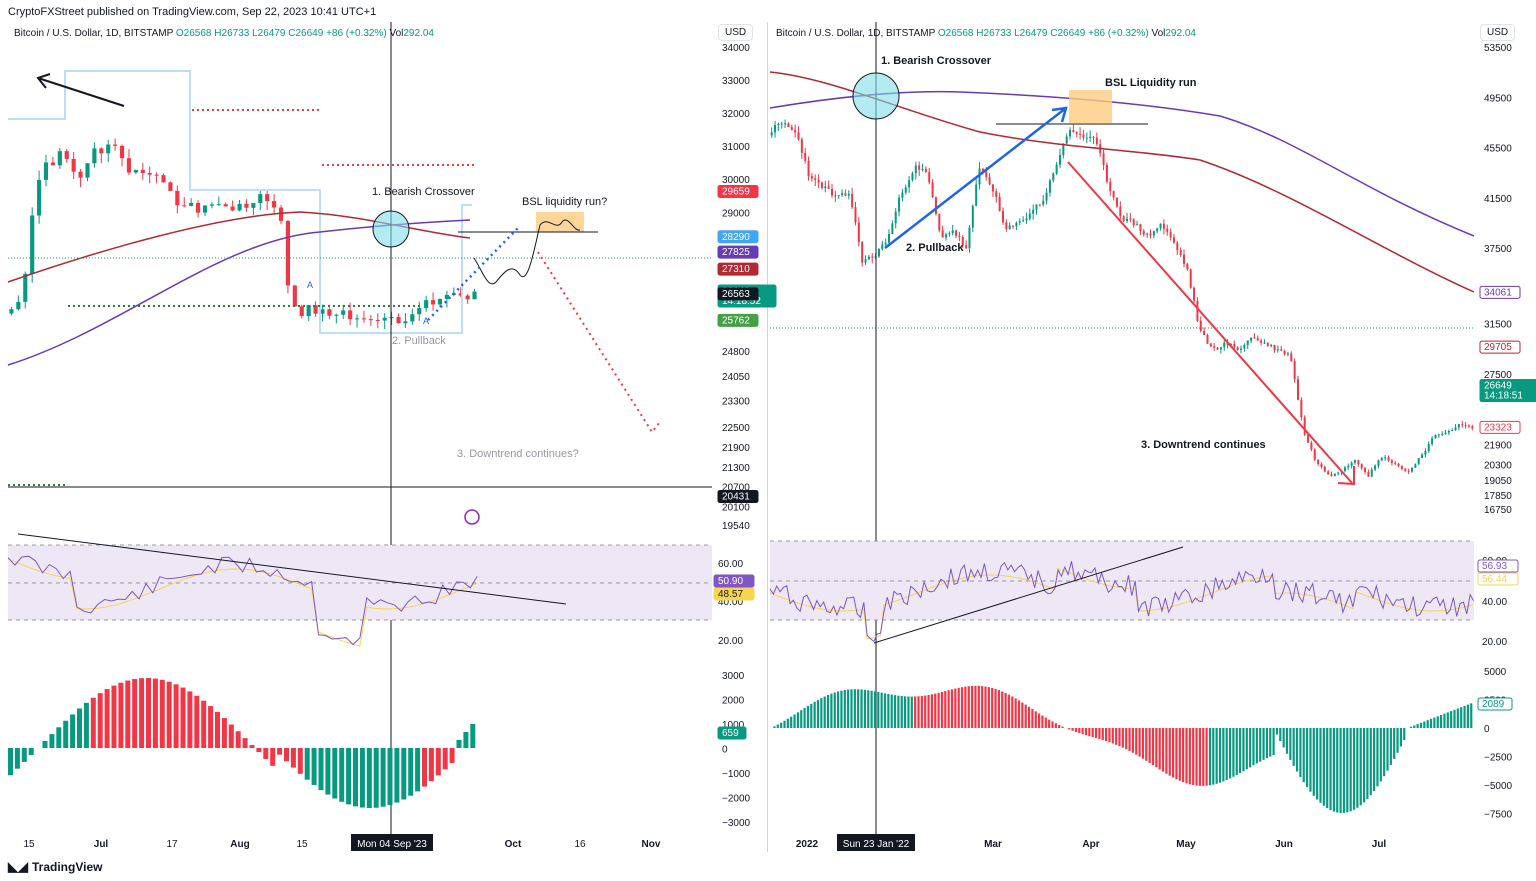 This screenshot has width=1536, height=881. I want to click on left-price-tick: 21300, so click(736, 468).